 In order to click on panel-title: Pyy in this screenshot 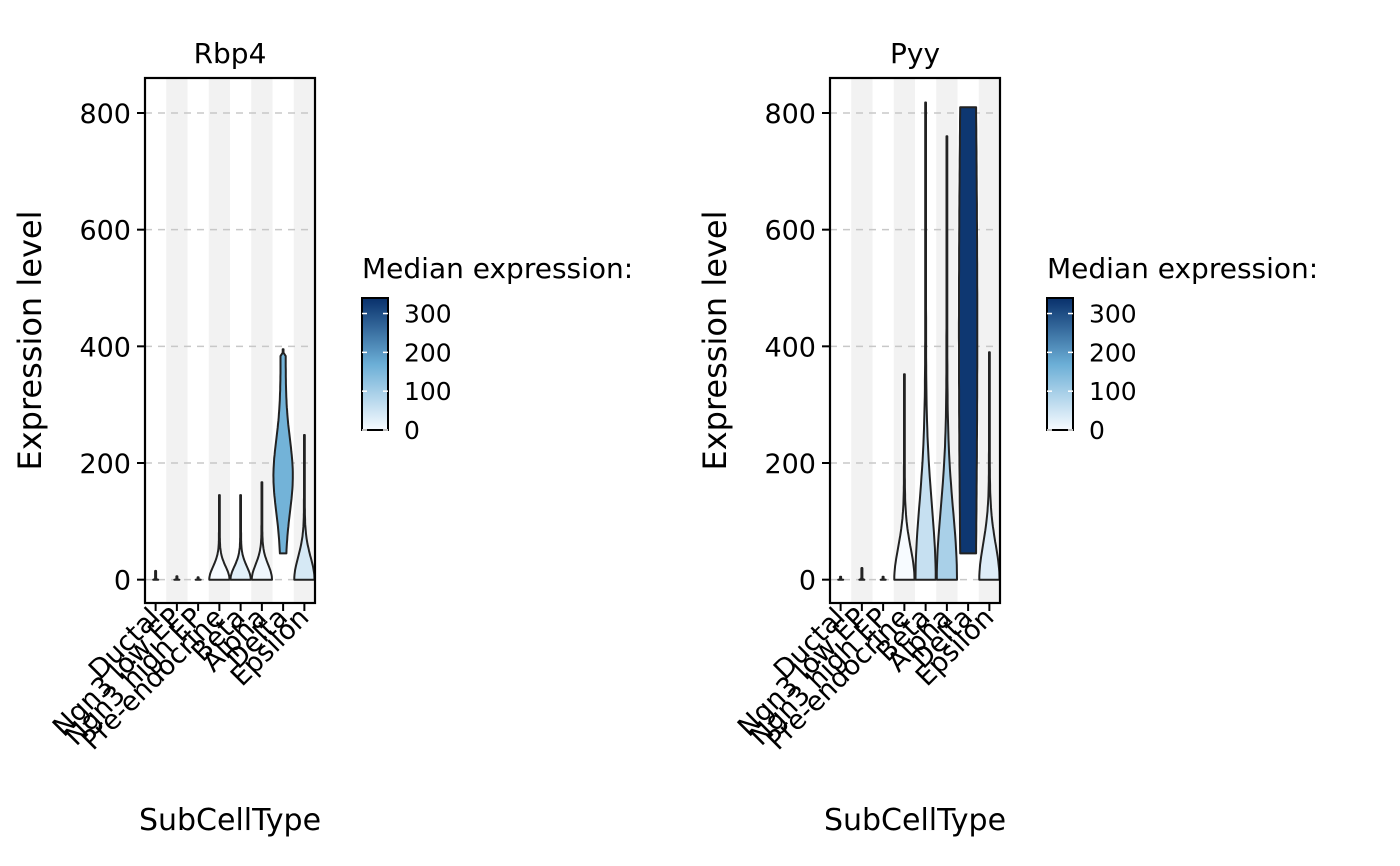, I will do `click(915, 53)`.